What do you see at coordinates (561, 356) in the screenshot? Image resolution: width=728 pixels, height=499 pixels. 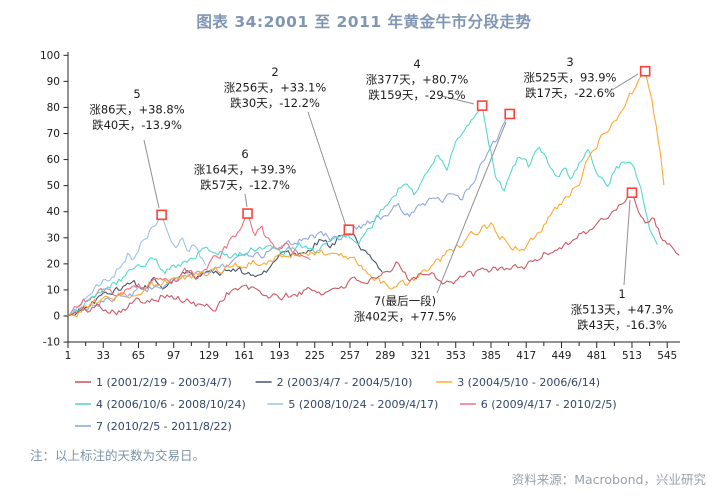 I see `x-tick-label: 449` at bounding box center [561, 356].